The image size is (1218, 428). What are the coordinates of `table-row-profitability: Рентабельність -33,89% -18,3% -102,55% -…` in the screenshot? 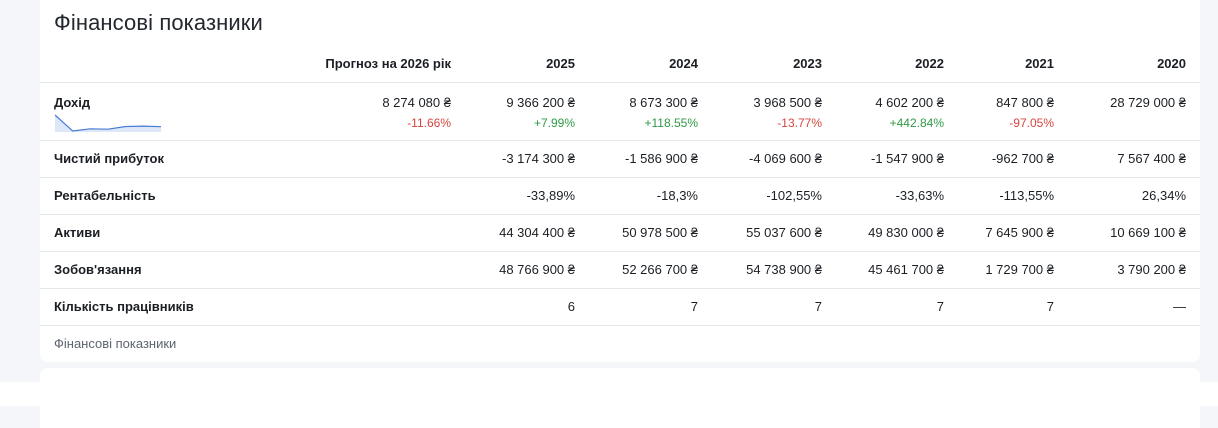 It's located at (620, 196).